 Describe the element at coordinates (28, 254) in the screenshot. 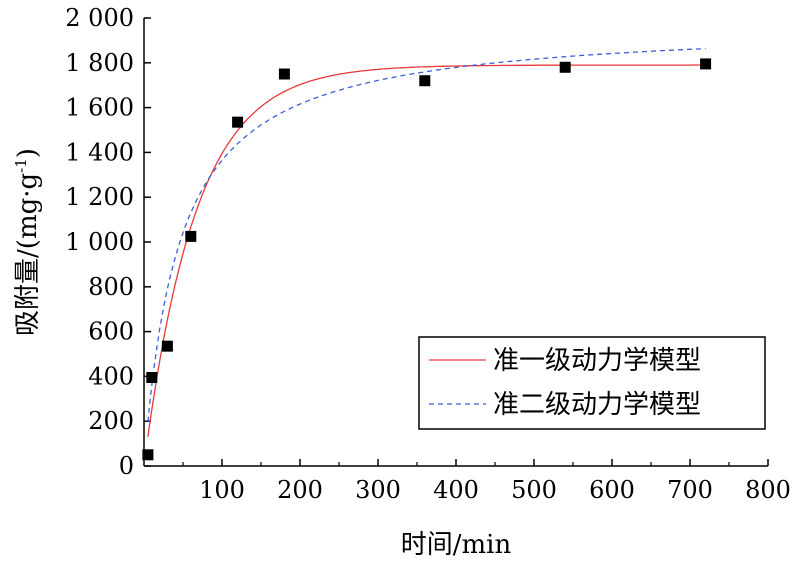

I see `y-axis-title-main: 吸附量/(mg·g` at that location.